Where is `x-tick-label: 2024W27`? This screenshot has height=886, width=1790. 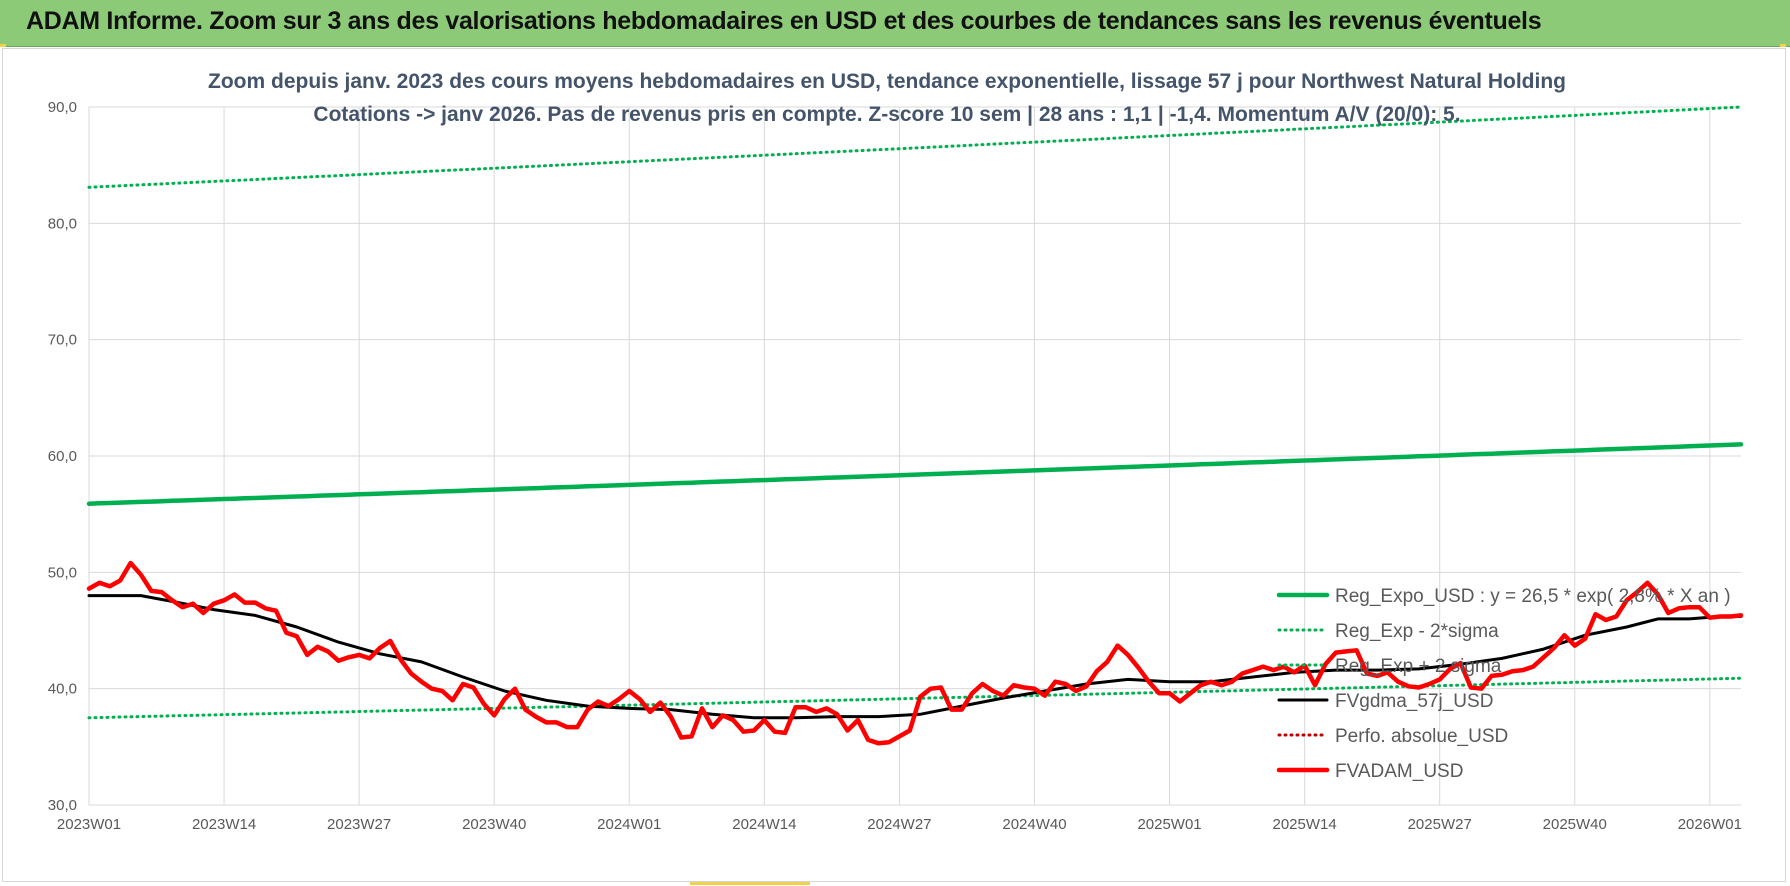 x-tick-label: 2024W27 is located at coordinates (899, 824).